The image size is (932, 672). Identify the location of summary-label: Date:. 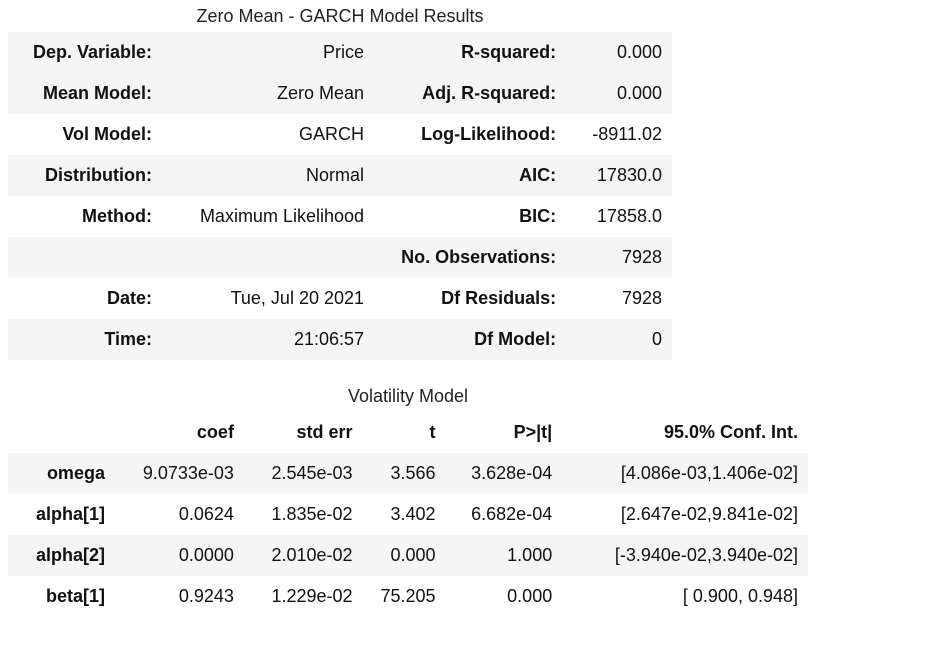
(130, 298).